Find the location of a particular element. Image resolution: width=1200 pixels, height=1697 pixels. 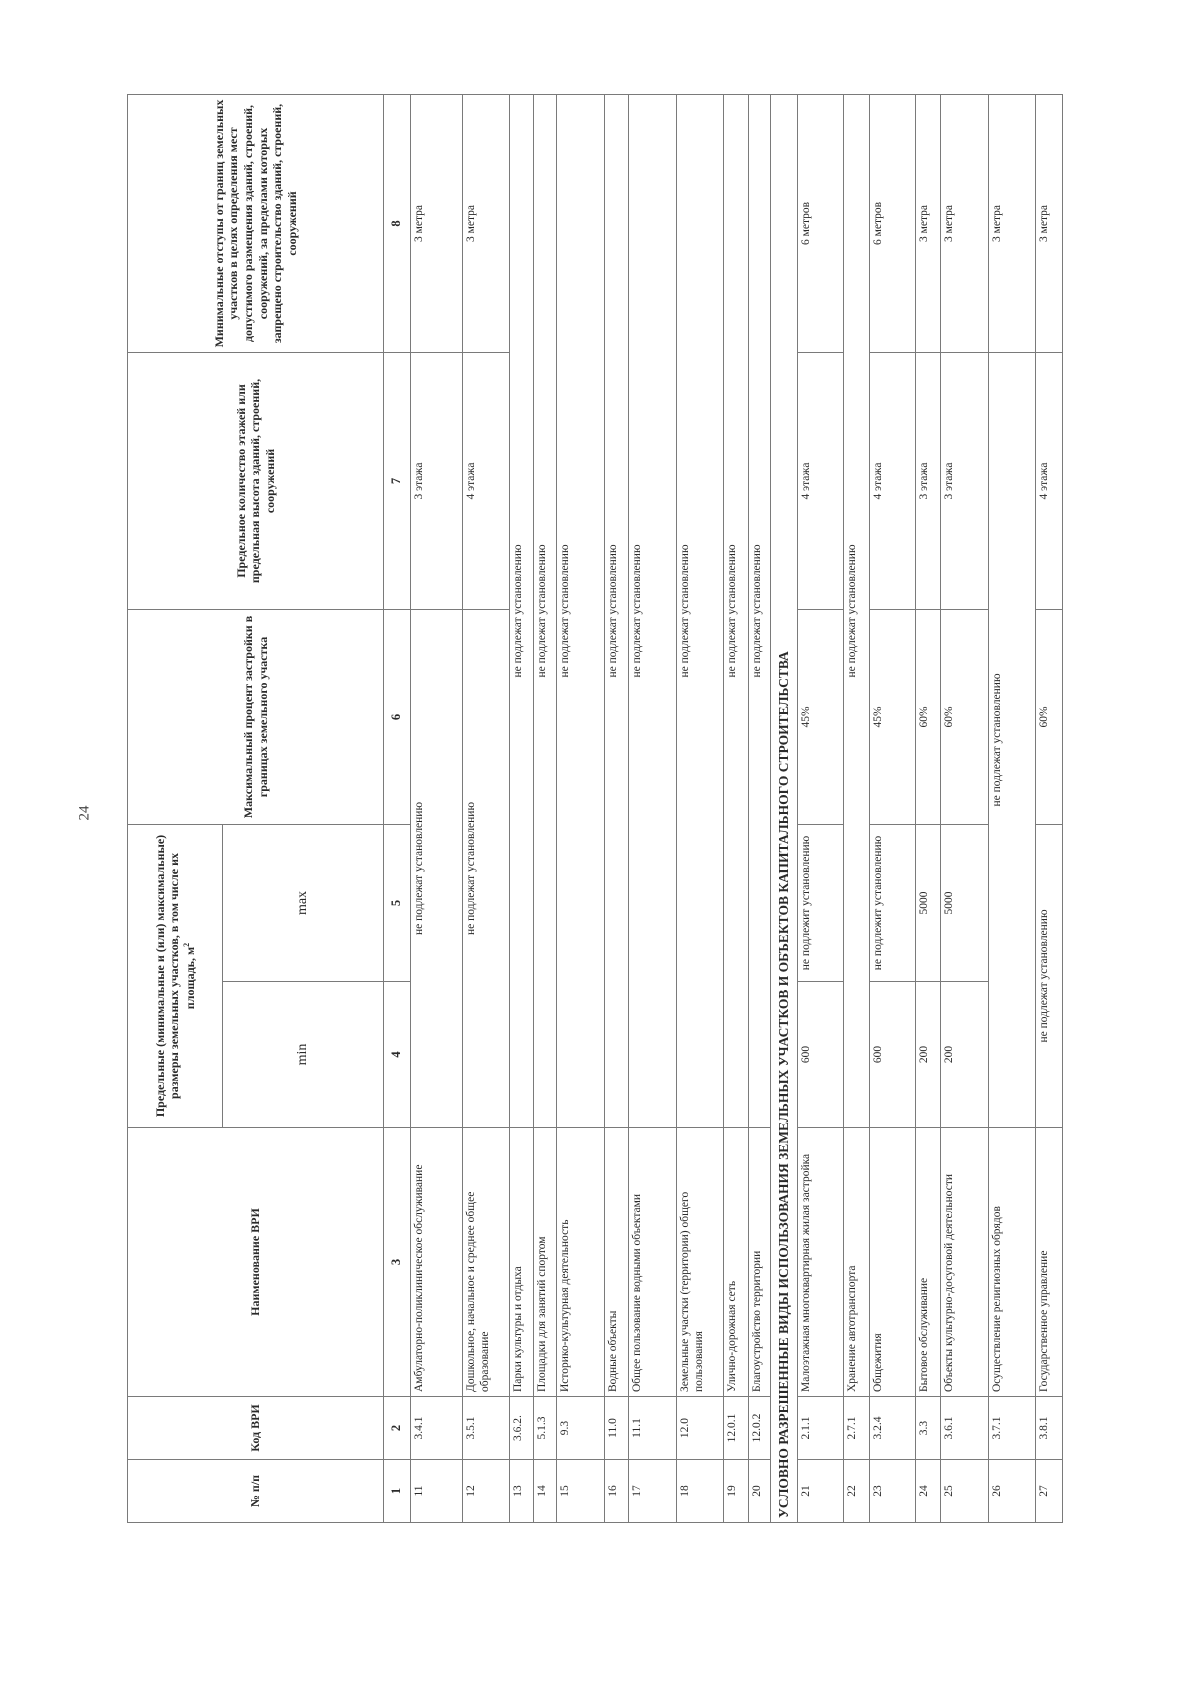

value-cell: не подлежит установлению is located at coordinates (892, 903).